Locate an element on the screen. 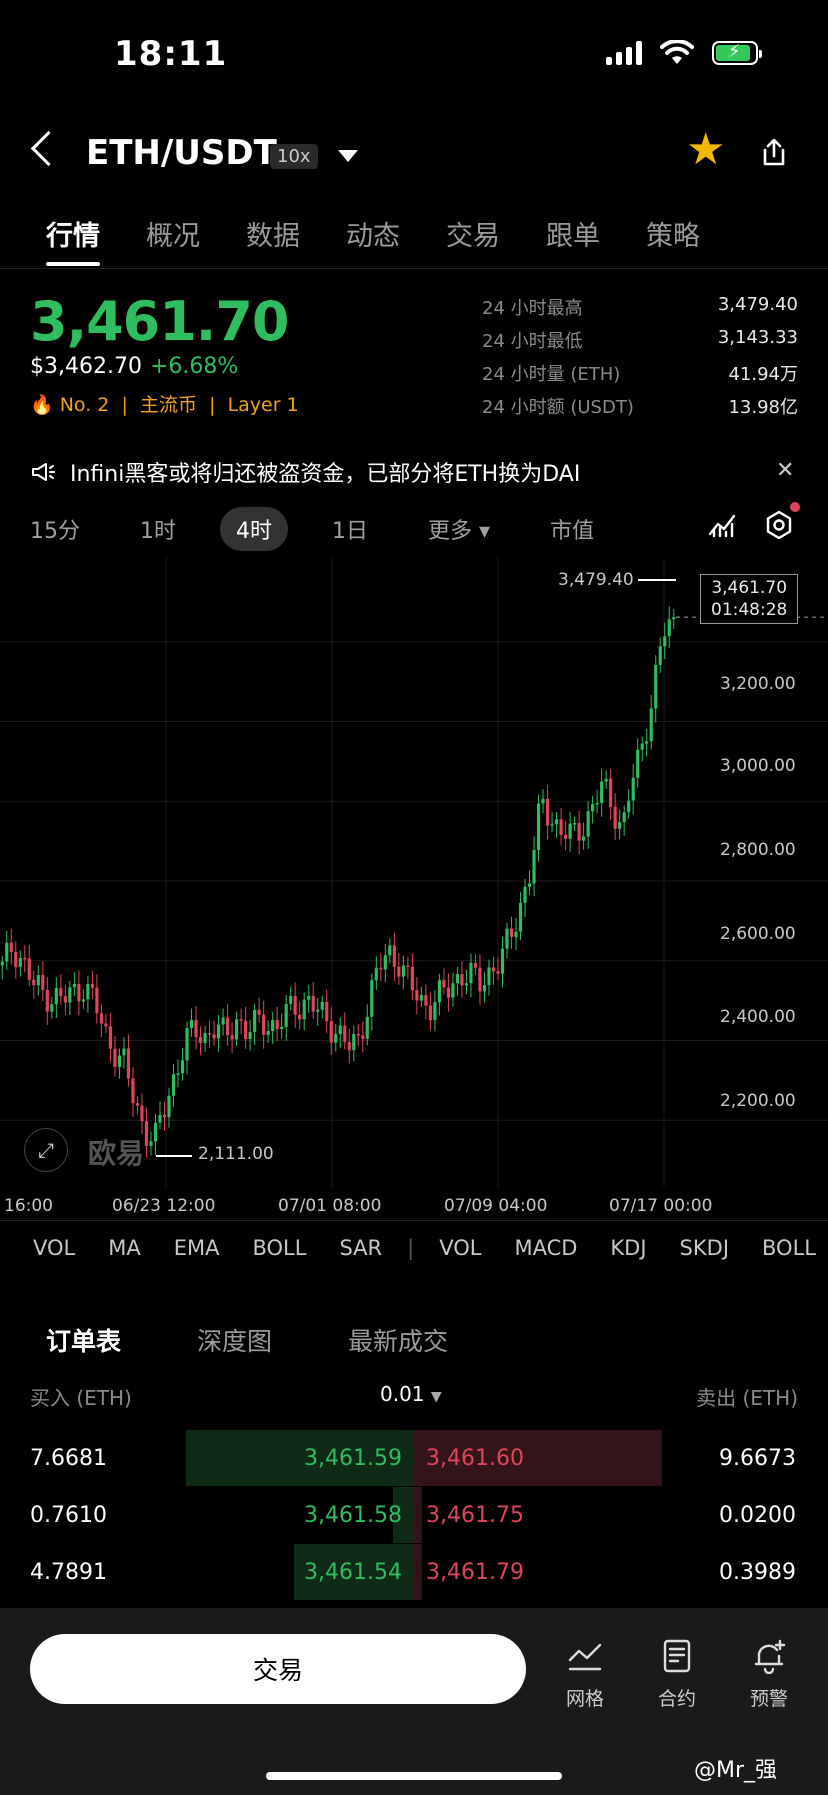 Image resolution: width=828 pixels, height=1795 pixels. ask-depth-bar is located at coordinates (418, 1515).